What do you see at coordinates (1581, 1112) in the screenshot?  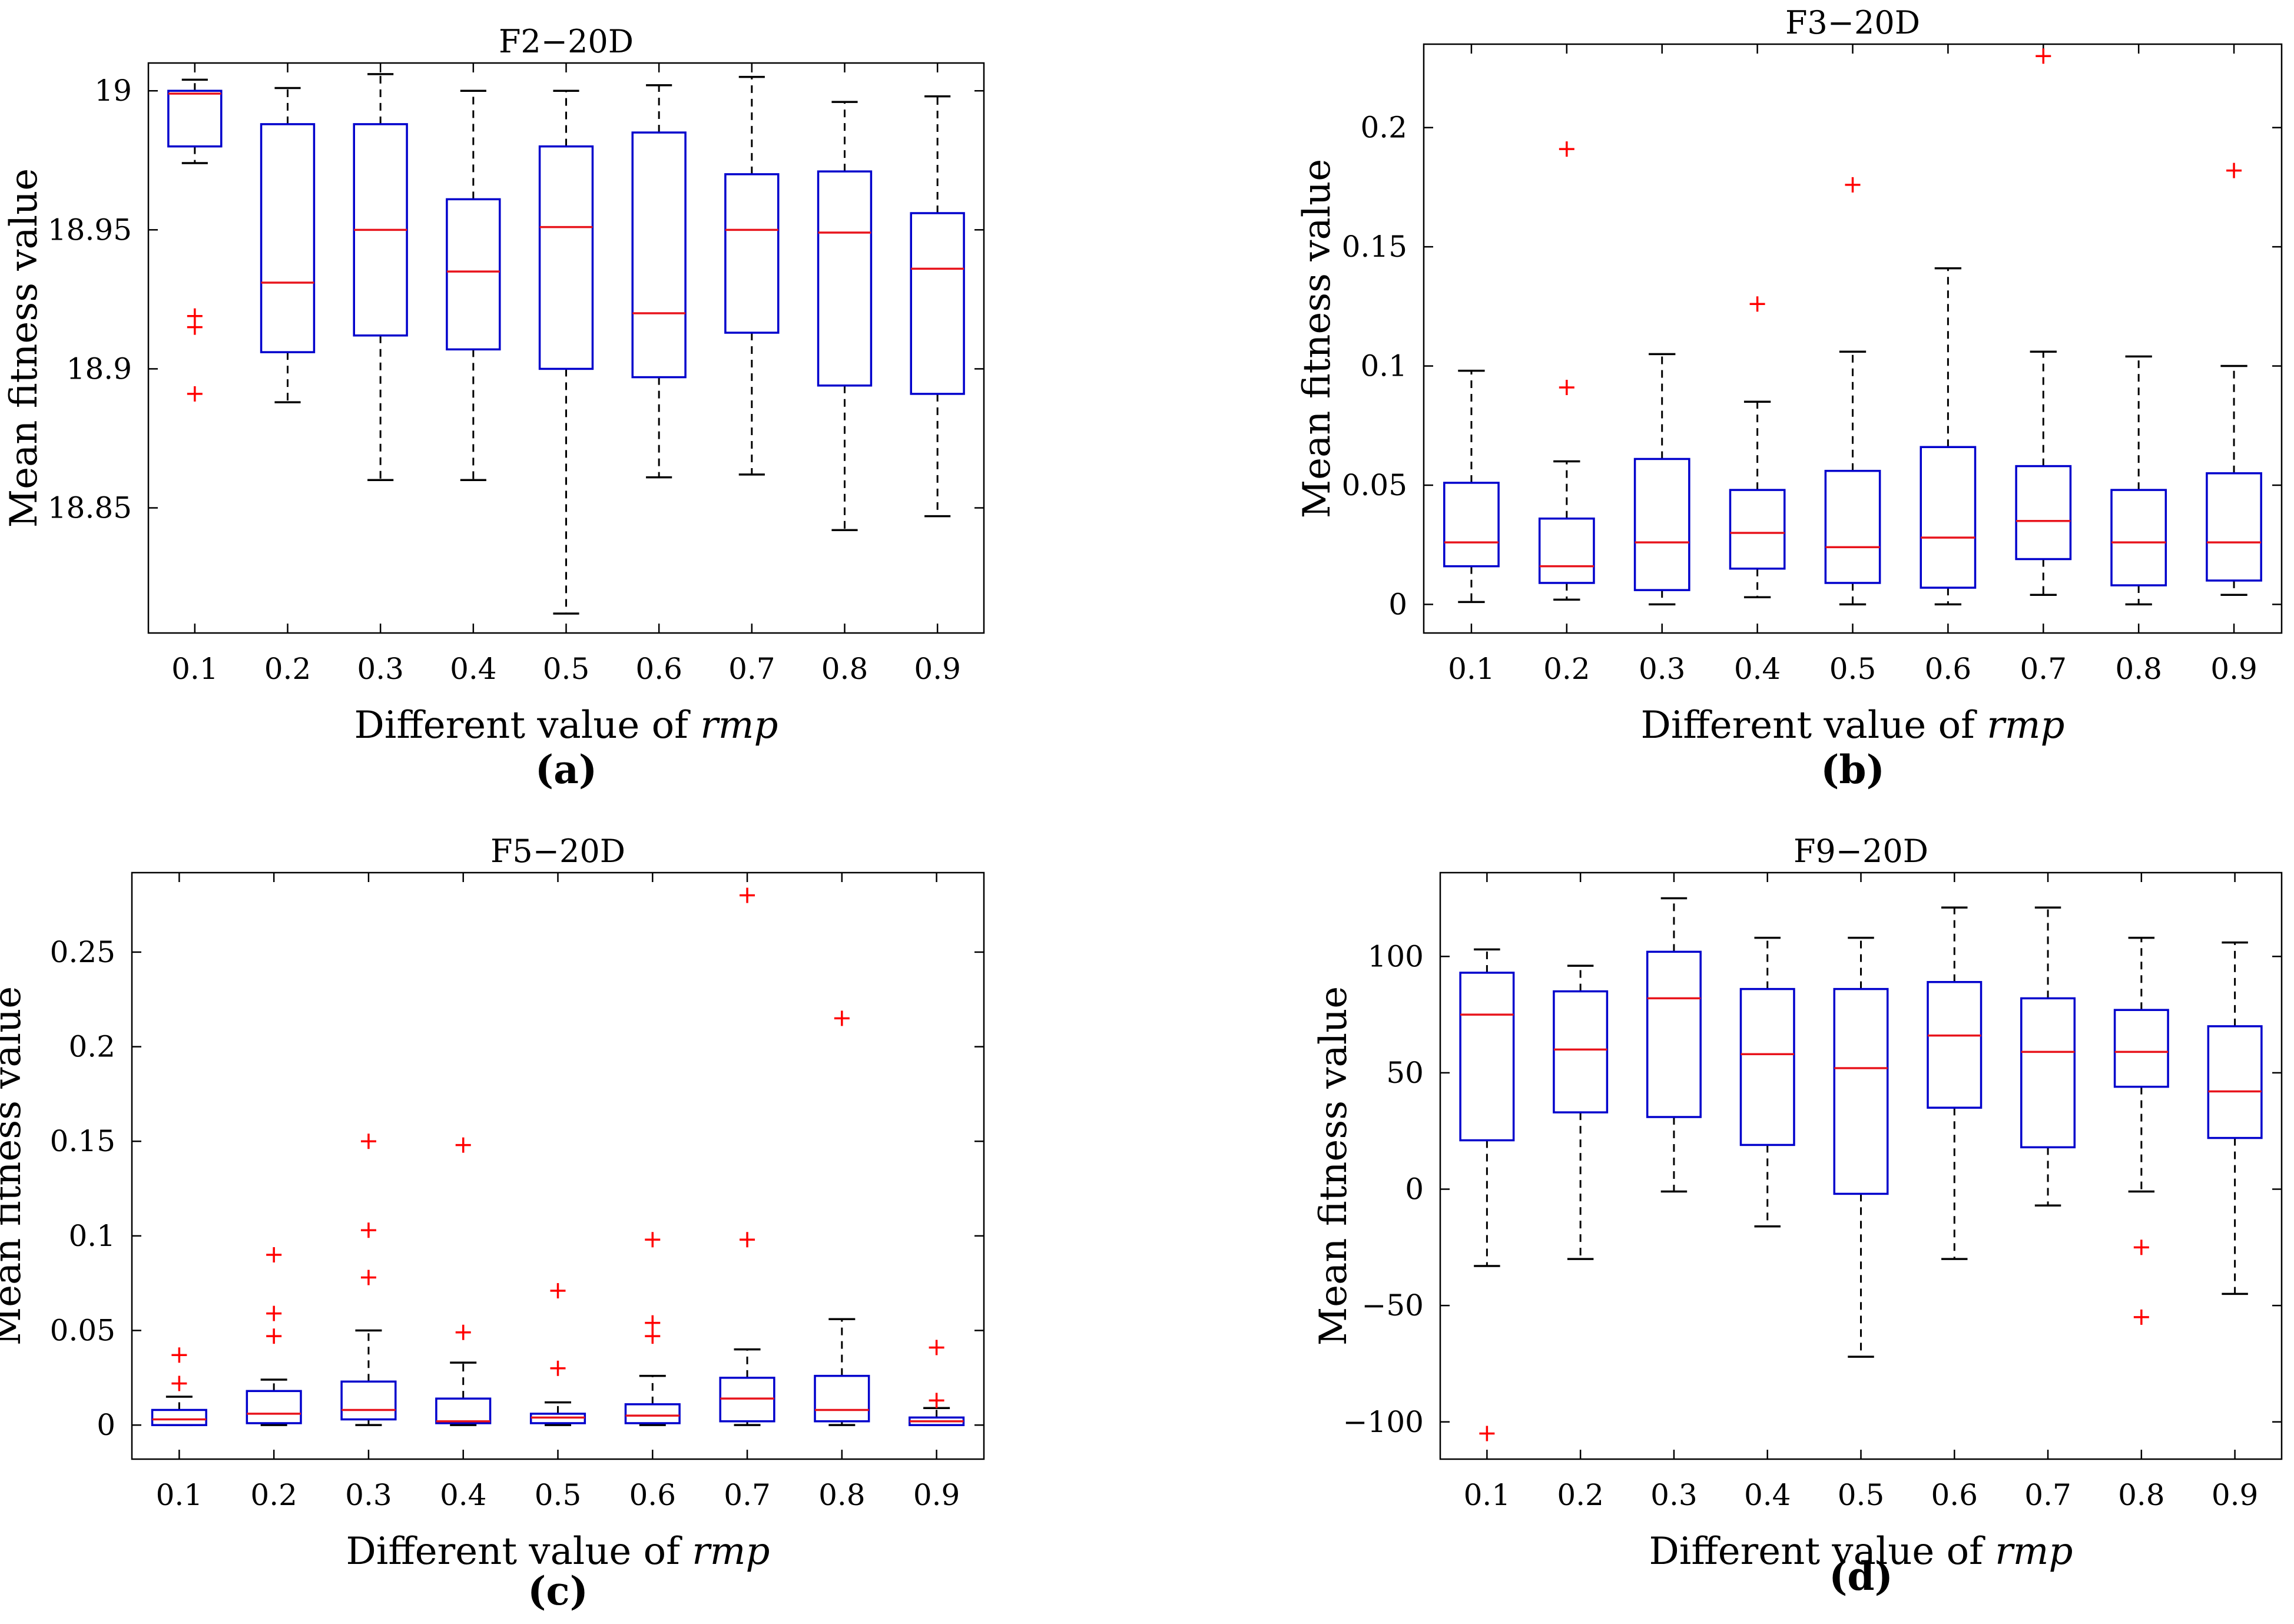 I see `boxplot-0.2` at bounding box center [1581, 1112].